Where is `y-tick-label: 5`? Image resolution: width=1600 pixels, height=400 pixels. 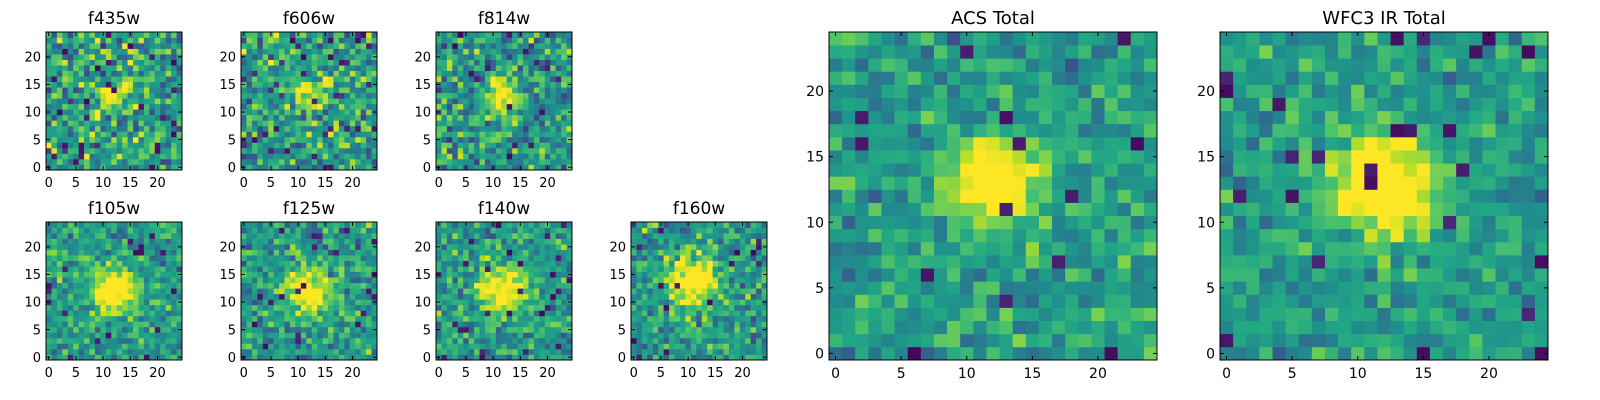
y-tick-label: 5 is located at coordinates (427, 140).